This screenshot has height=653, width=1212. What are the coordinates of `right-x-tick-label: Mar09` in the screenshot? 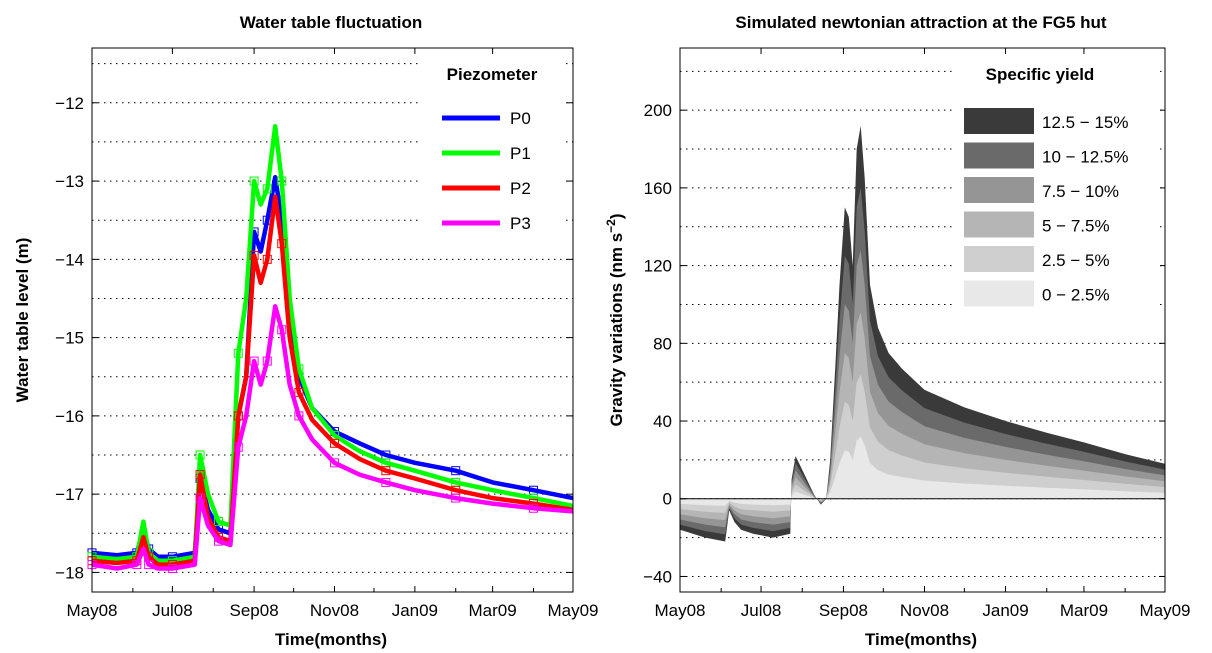 It's located at (1084, 610).